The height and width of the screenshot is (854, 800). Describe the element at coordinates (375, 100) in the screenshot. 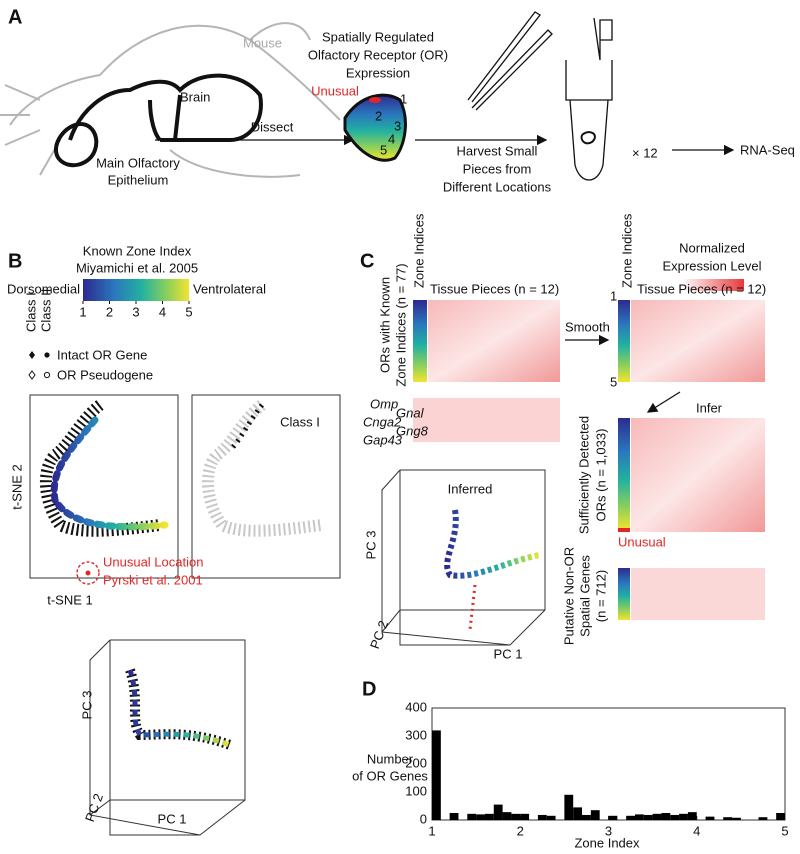

I see `unusual-spot` at that location.